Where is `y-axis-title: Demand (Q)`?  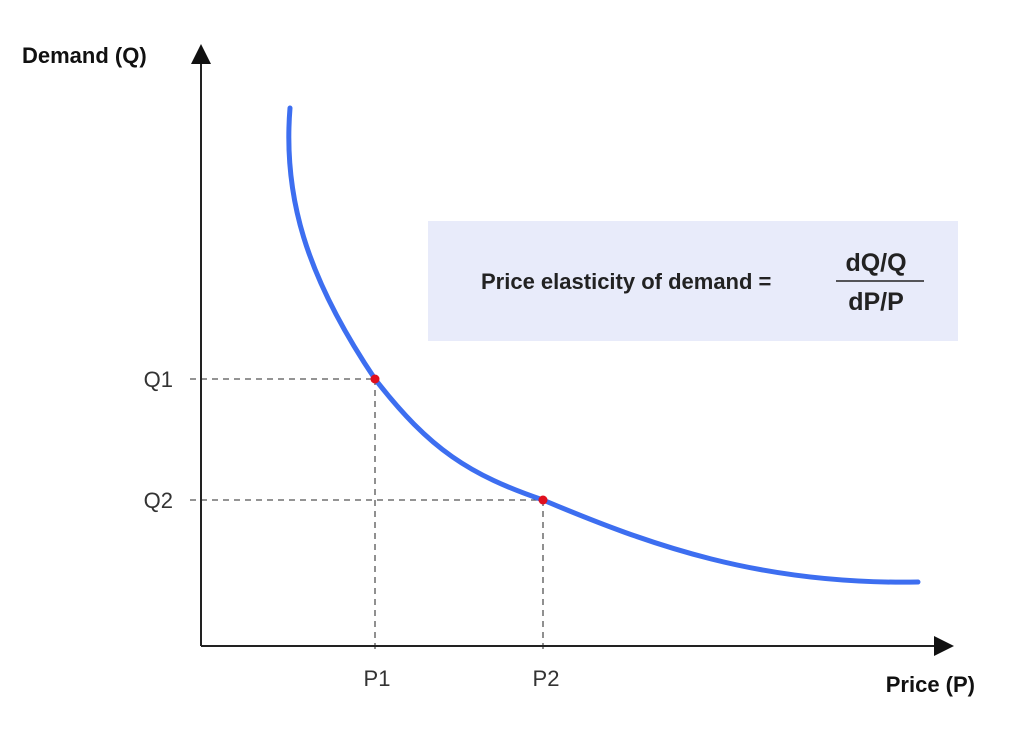
y-axis-title: Demand (Q) is located at coordinates (84, 55).